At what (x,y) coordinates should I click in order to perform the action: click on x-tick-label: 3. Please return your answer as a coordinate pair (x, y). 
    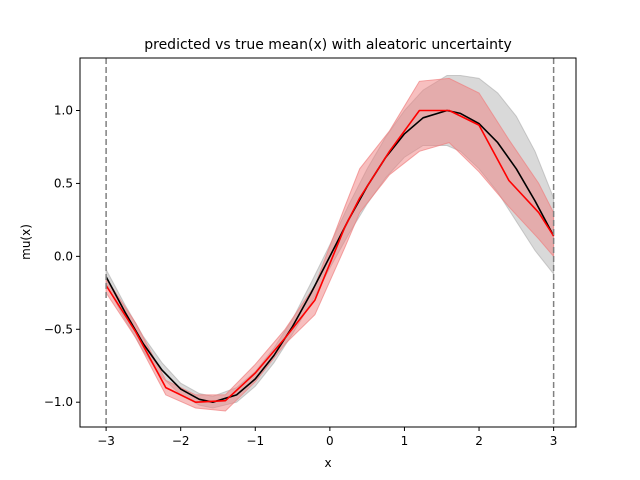
    Looking at the image, I should click on (554, 441).